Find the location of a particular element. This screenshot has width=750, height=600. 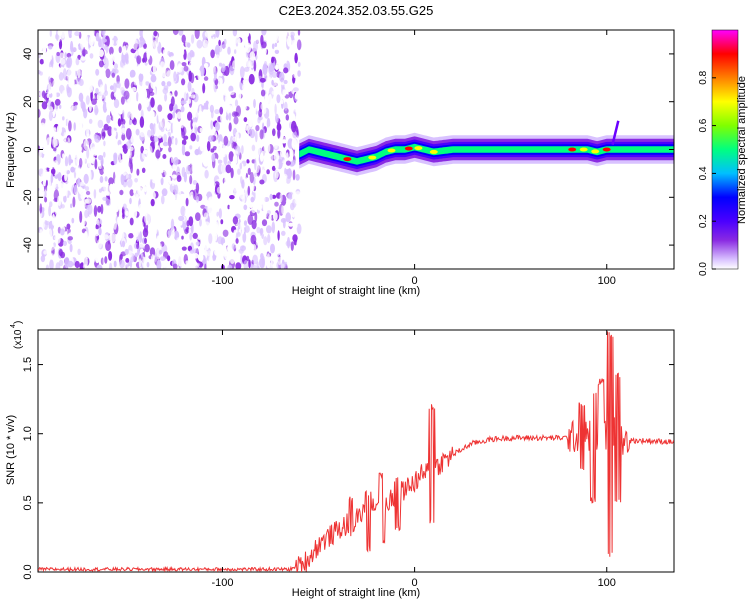

y-tick-label: 40 is located at coordinates (28, 54).